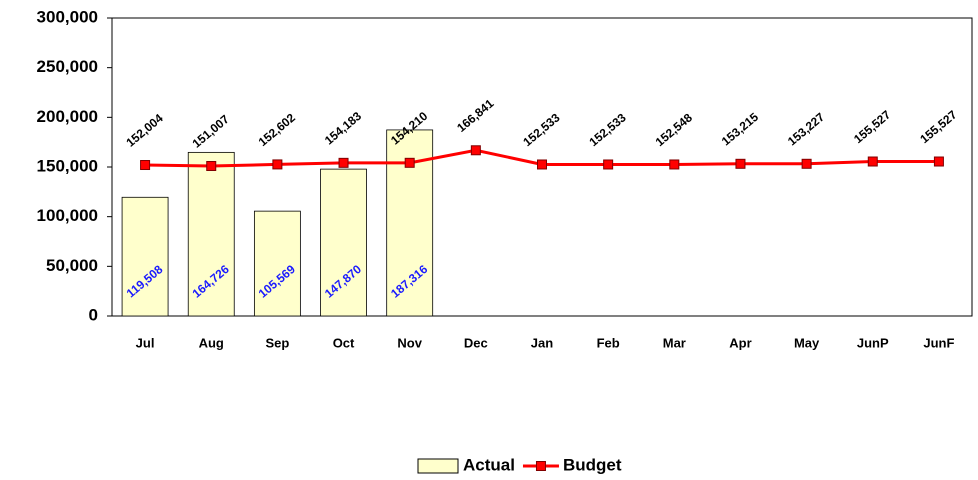 The image size is (978, 480). I want to click on data-label: 152,602, so click(277, 129).